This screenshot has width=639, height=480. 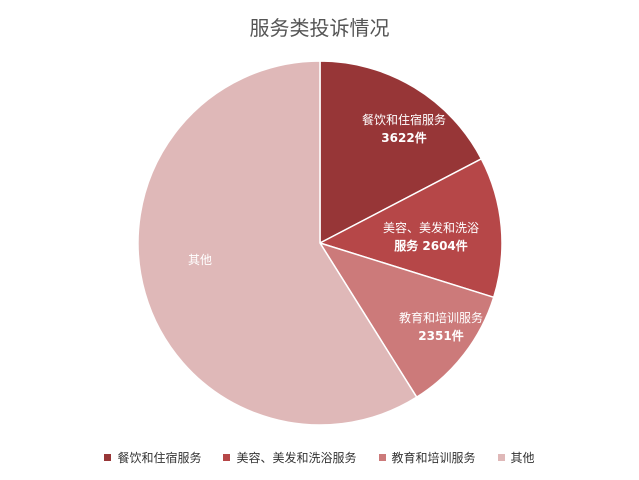 I want to click on legend-item: 餐饮和住宿服务, so click(x=152, y=457).